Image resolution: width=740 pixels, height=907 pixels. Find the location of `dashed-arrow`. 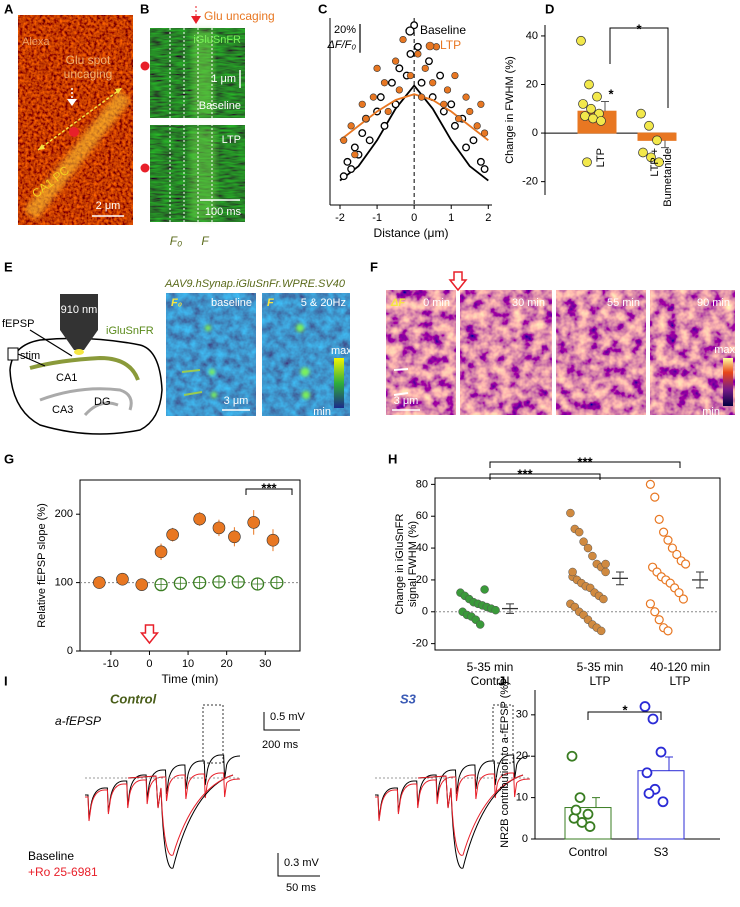

dashed-arrow is located at coordinates (80, 119).